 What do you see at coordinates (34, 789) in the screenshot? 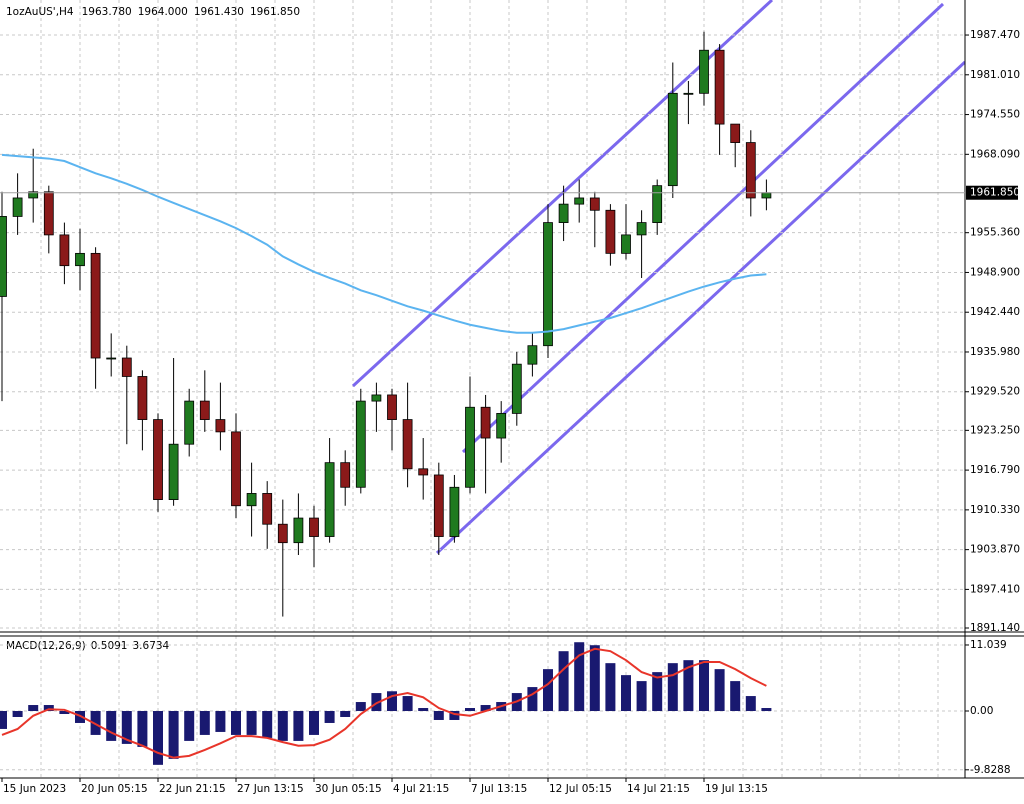
I see `x-tick-label: 15 Jun 2023` at bounding box center [34, 789].